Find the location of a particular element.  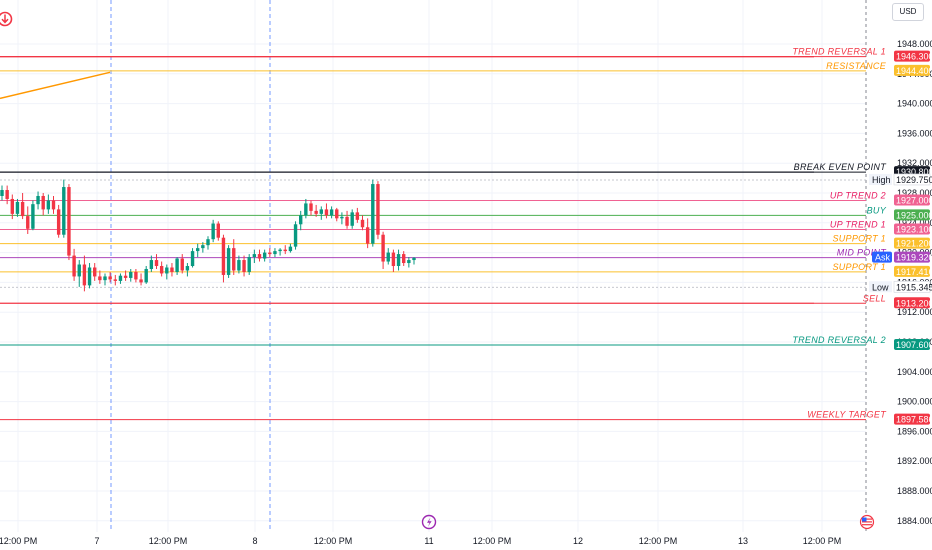

scroll-down-icon is located at coordinates (6, 19).